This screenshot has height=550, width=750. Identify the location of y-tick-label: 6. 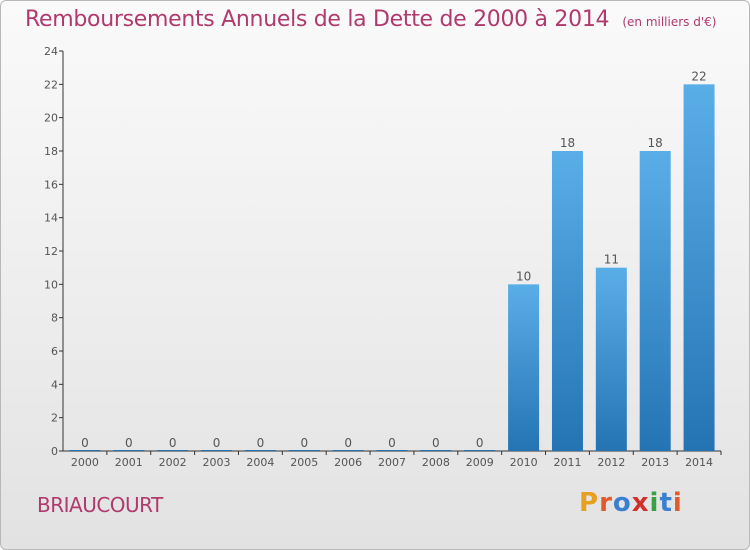
(54, 351).